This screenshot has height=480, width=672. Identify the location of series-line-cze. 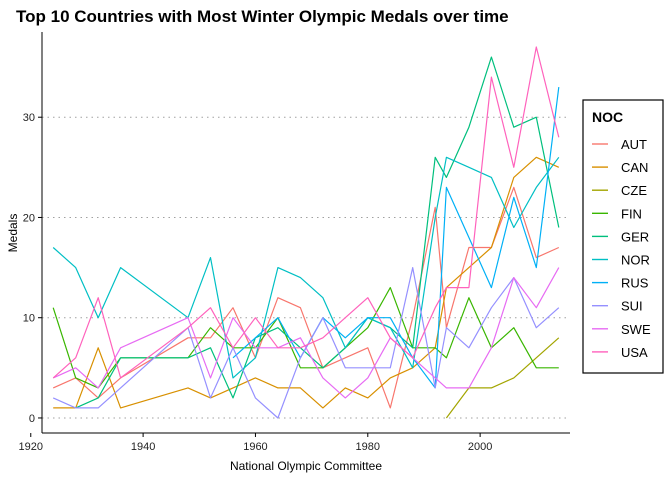
(502, 378).